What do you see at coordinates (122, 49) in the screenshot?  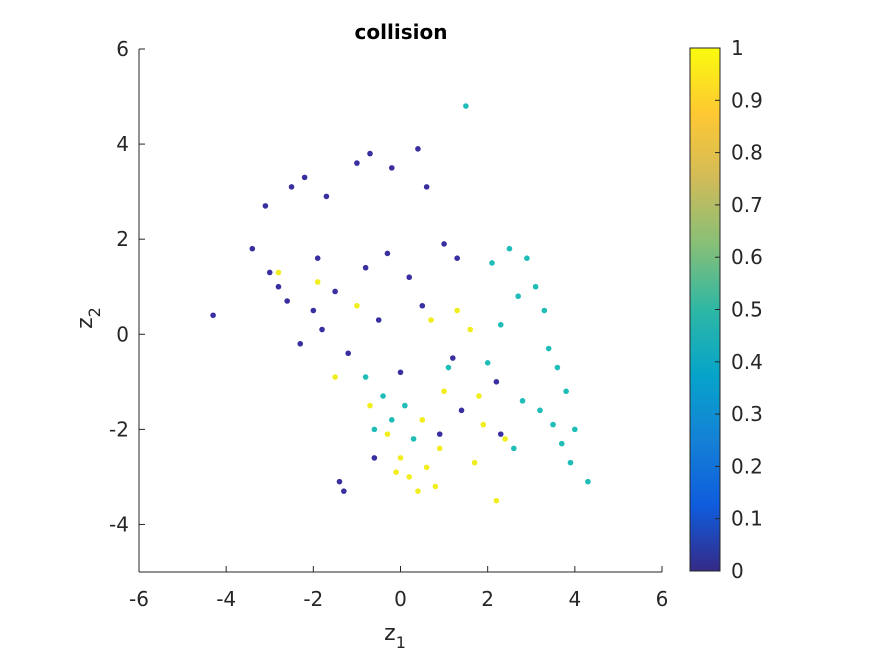 I see `y-tick-label: 6` at bounding box center [122, 49].